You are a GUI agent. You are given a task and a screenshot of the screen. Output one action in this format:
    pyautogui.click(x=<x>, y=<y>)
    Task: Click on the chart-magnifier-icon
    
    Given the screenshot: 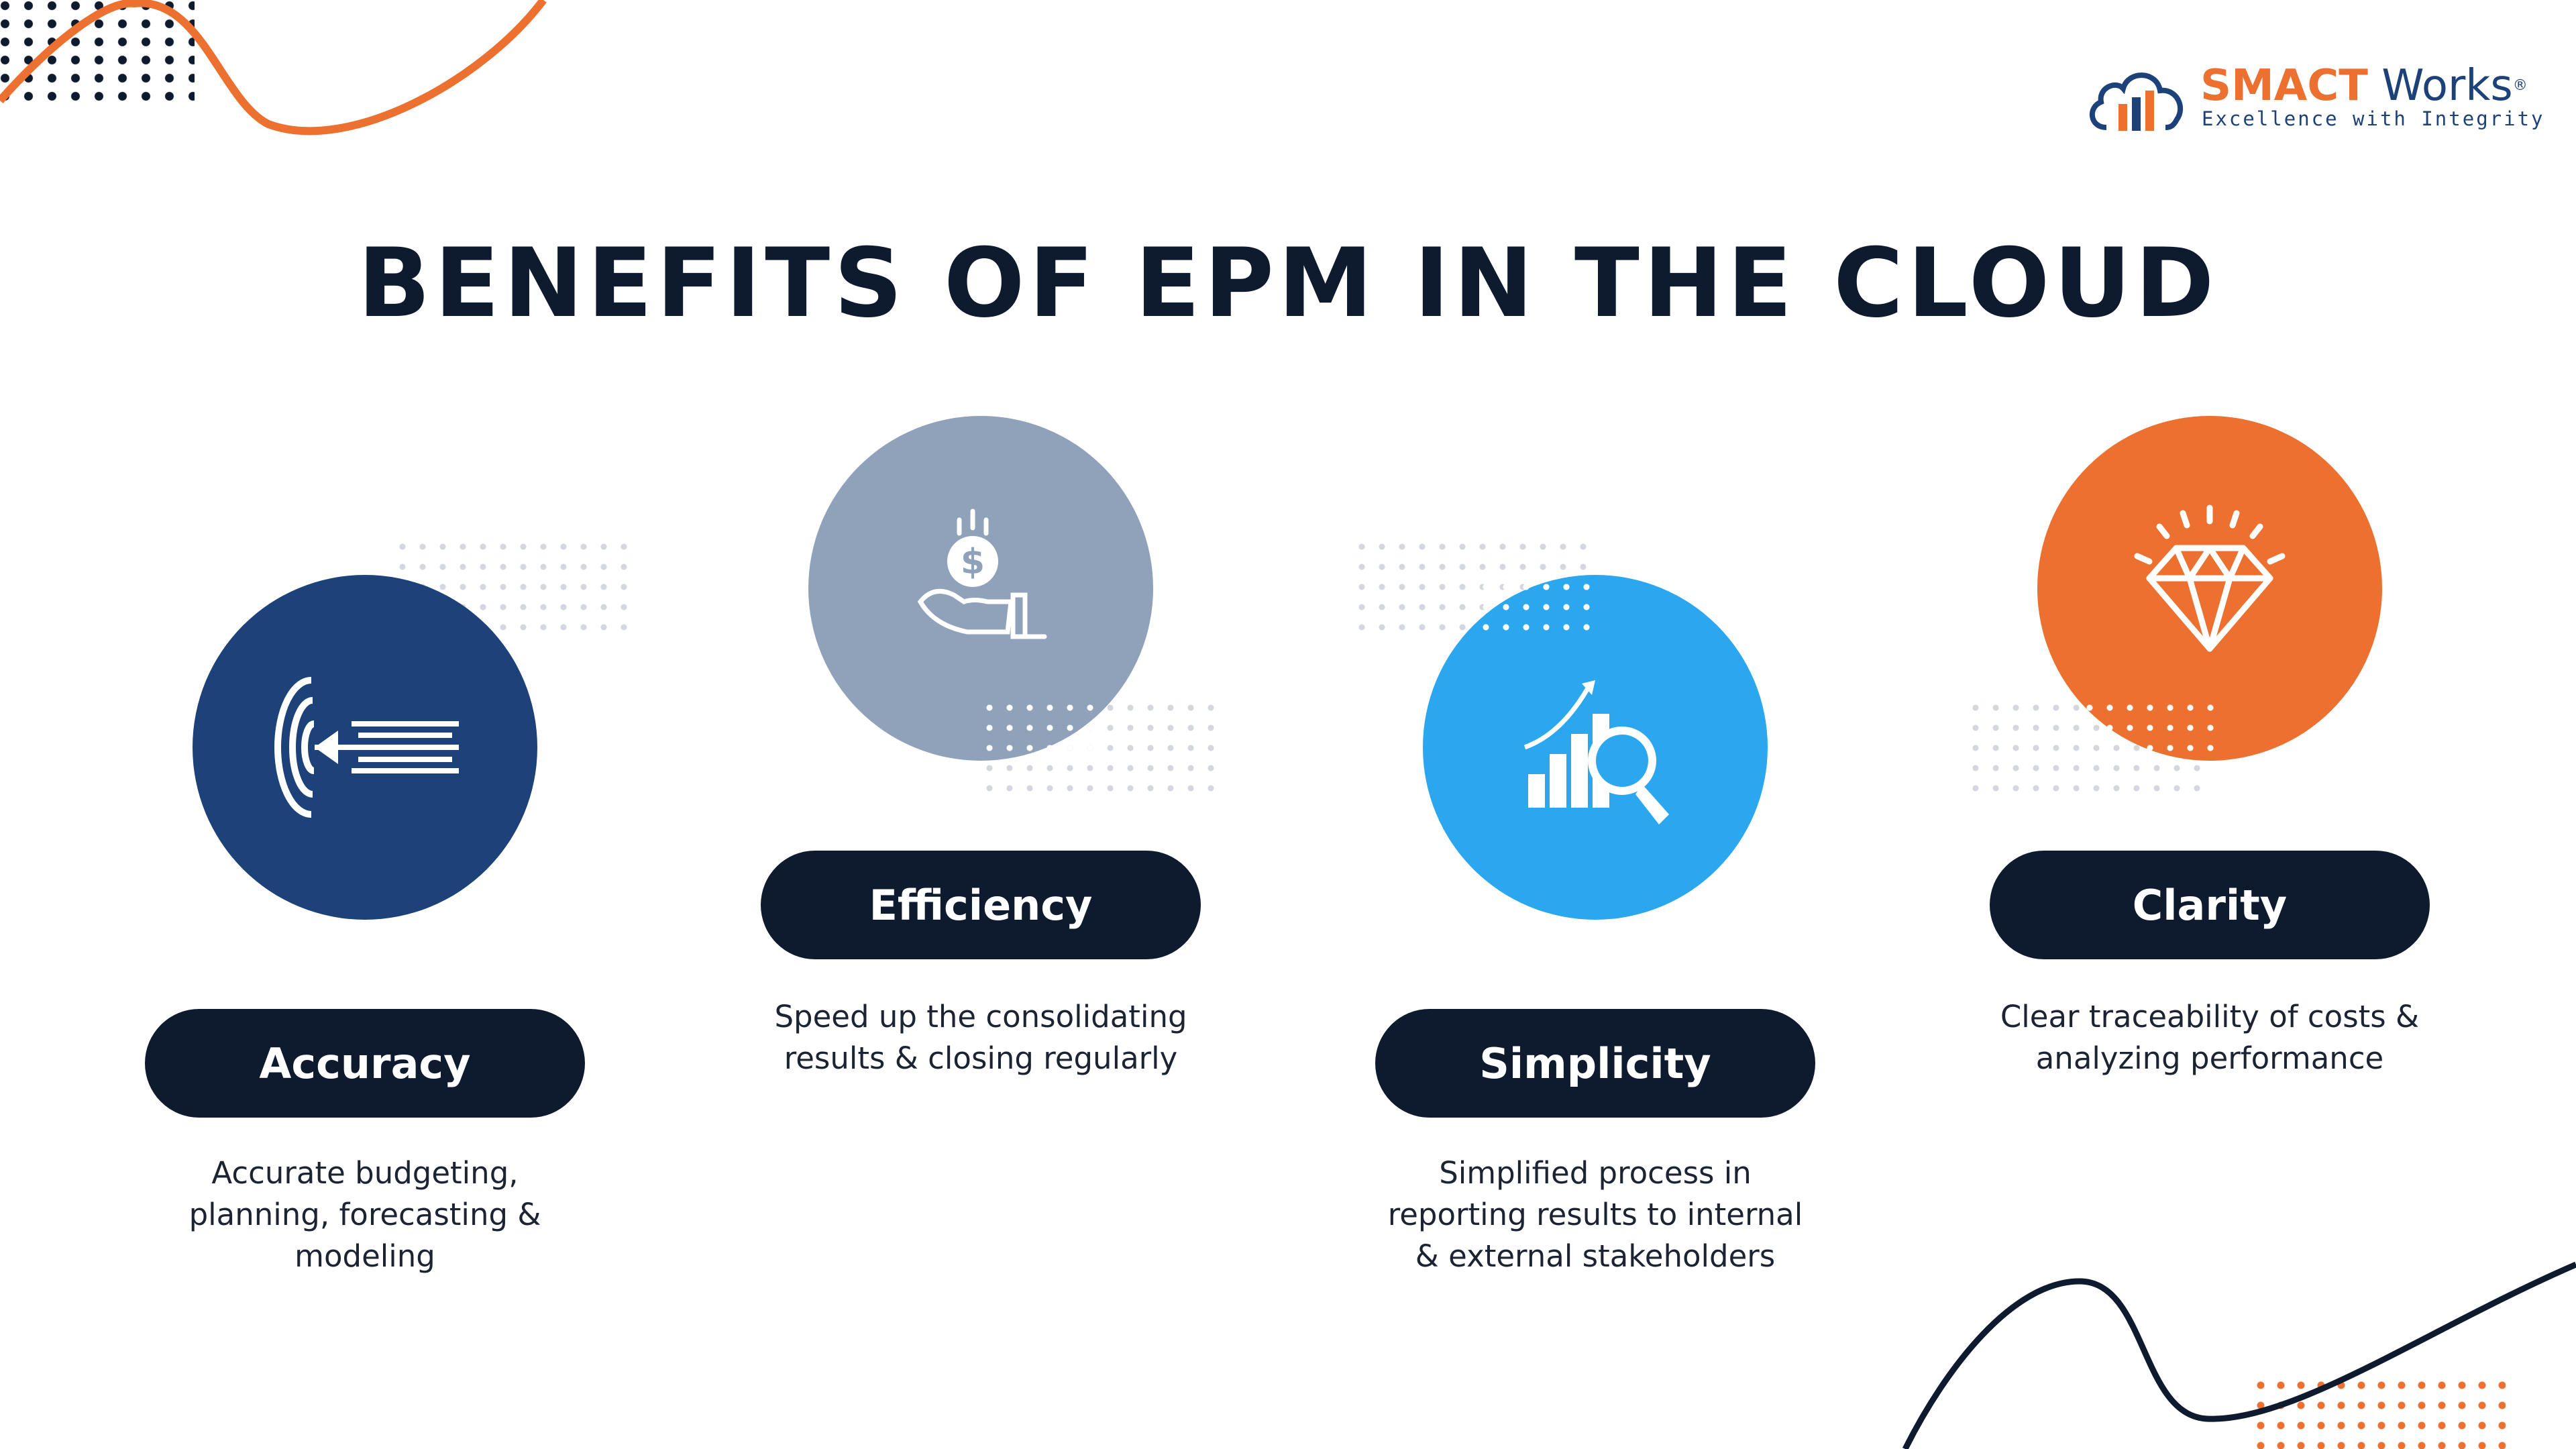 What is the action you would take?
    pyautogui.click(x=1596, y=752)
    